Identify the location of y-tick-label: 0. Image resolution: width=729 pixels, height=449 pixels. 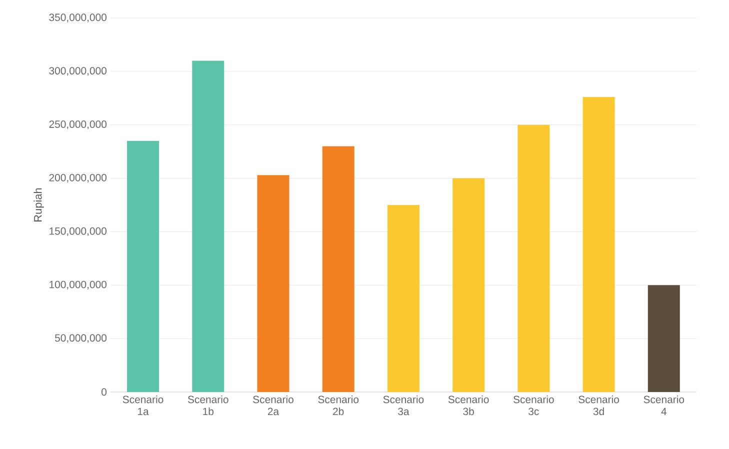
(104, 392).